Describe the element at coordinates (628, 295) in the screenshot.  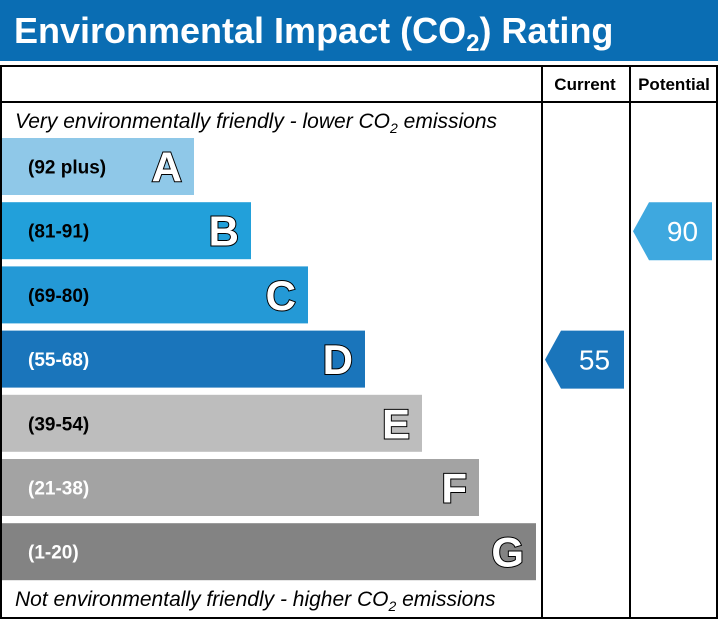
I see `rating-markers: 55 90` at that location.